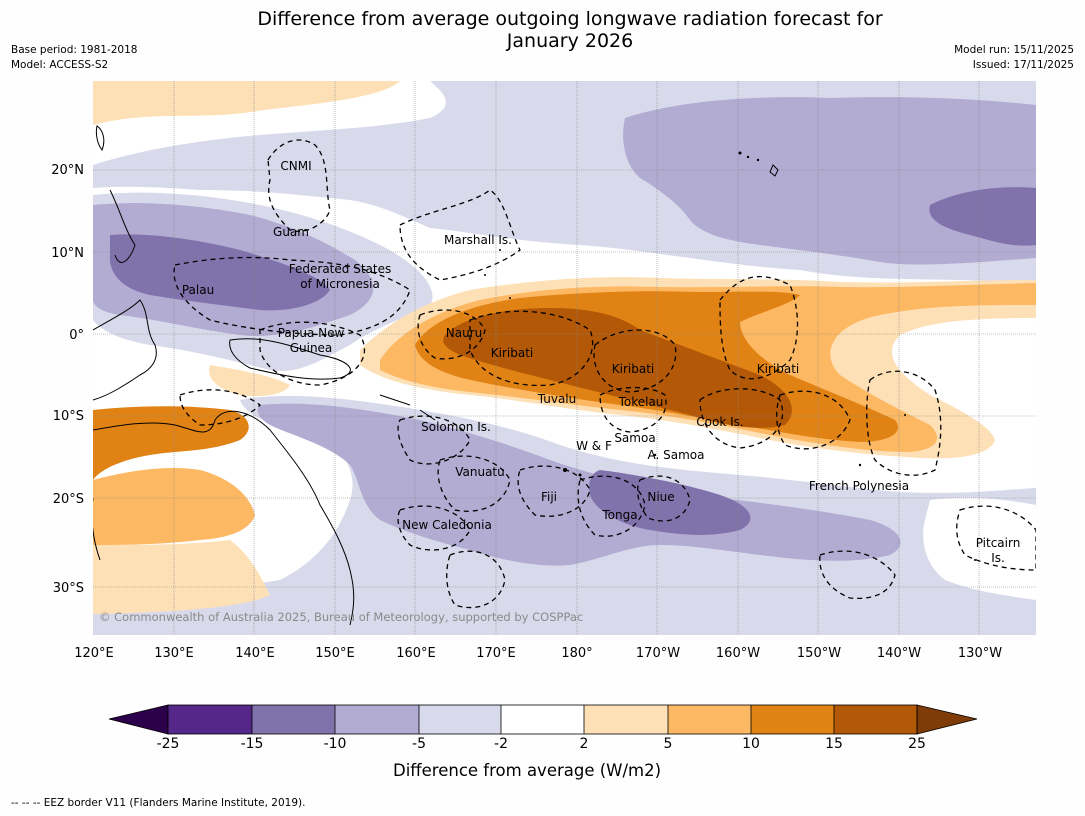  What do you see at coordinates (947, 719) in the screenshot?
I see `colorbar-extend-high` at bounding box center [947, 719].